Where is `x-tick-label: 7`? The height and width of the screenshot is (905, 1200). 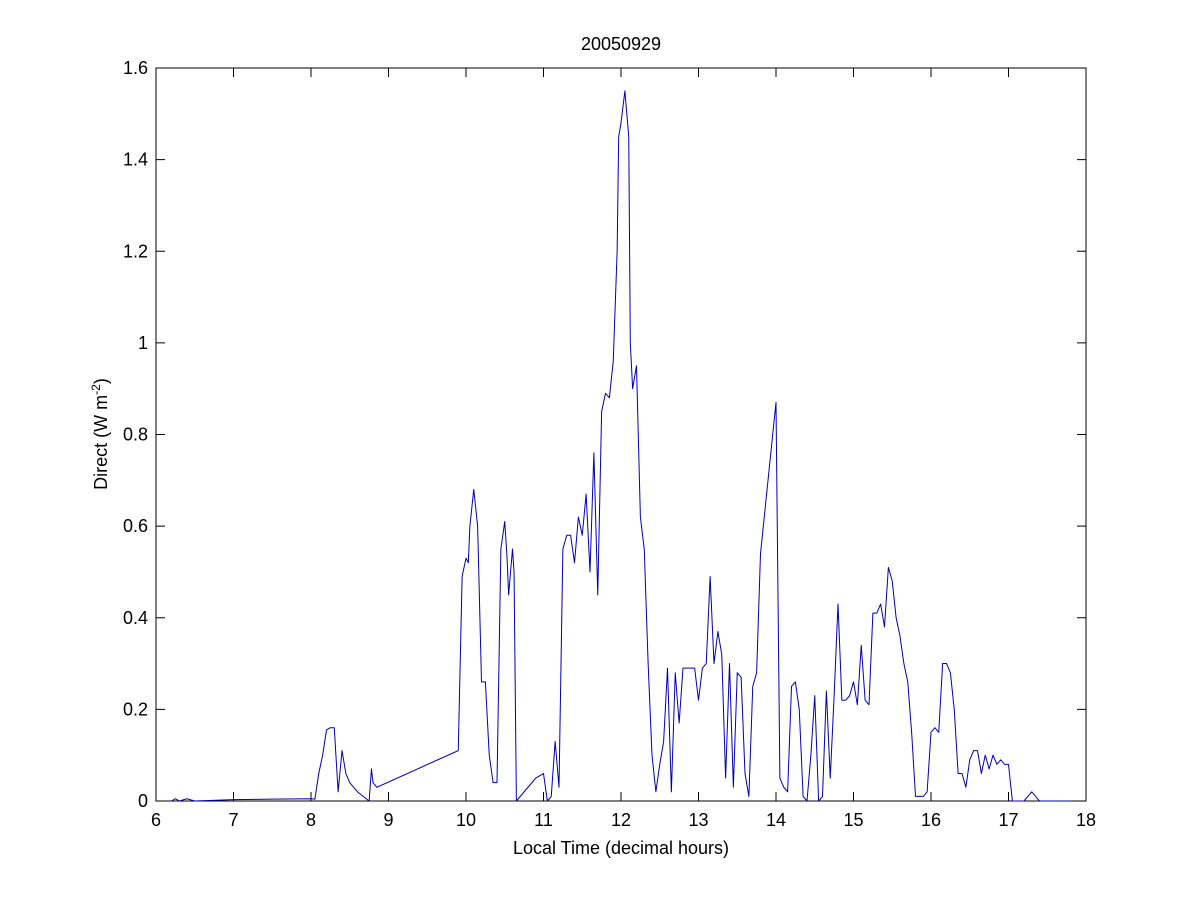 x-tick-label: 7 is located at coordinates (233, 820).